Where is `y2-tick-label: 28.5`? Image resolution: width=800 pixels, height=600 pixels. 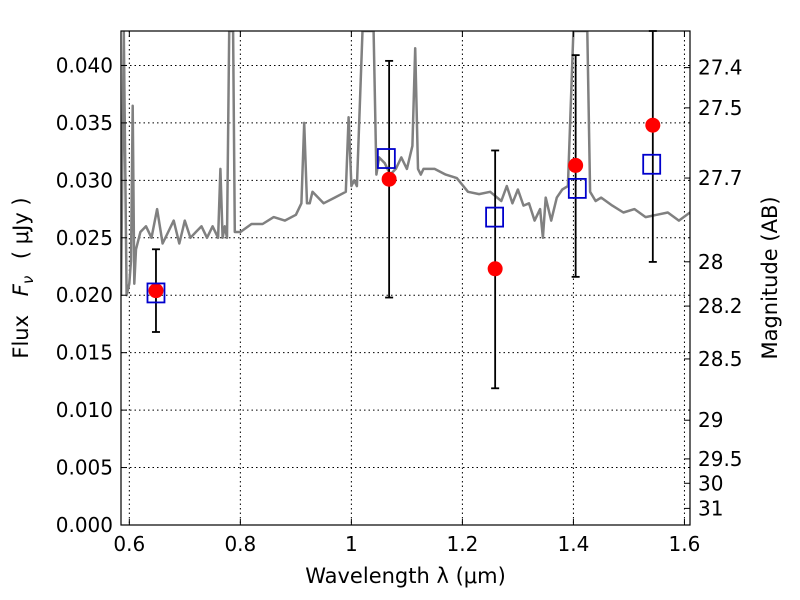 y2-tick-label: 28.5 is located at coordinates (720, 359).